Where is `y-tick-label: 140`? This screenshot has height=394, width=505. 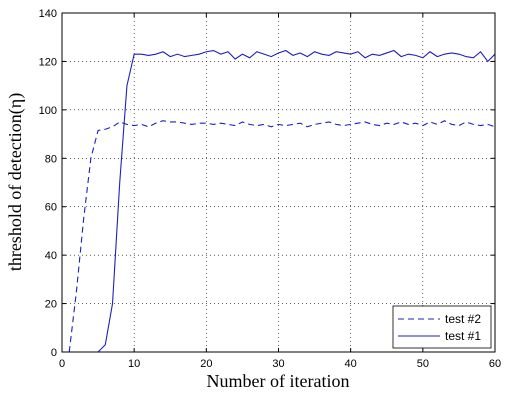
y-tick-label: 140 is located at coordinates (48, 14).